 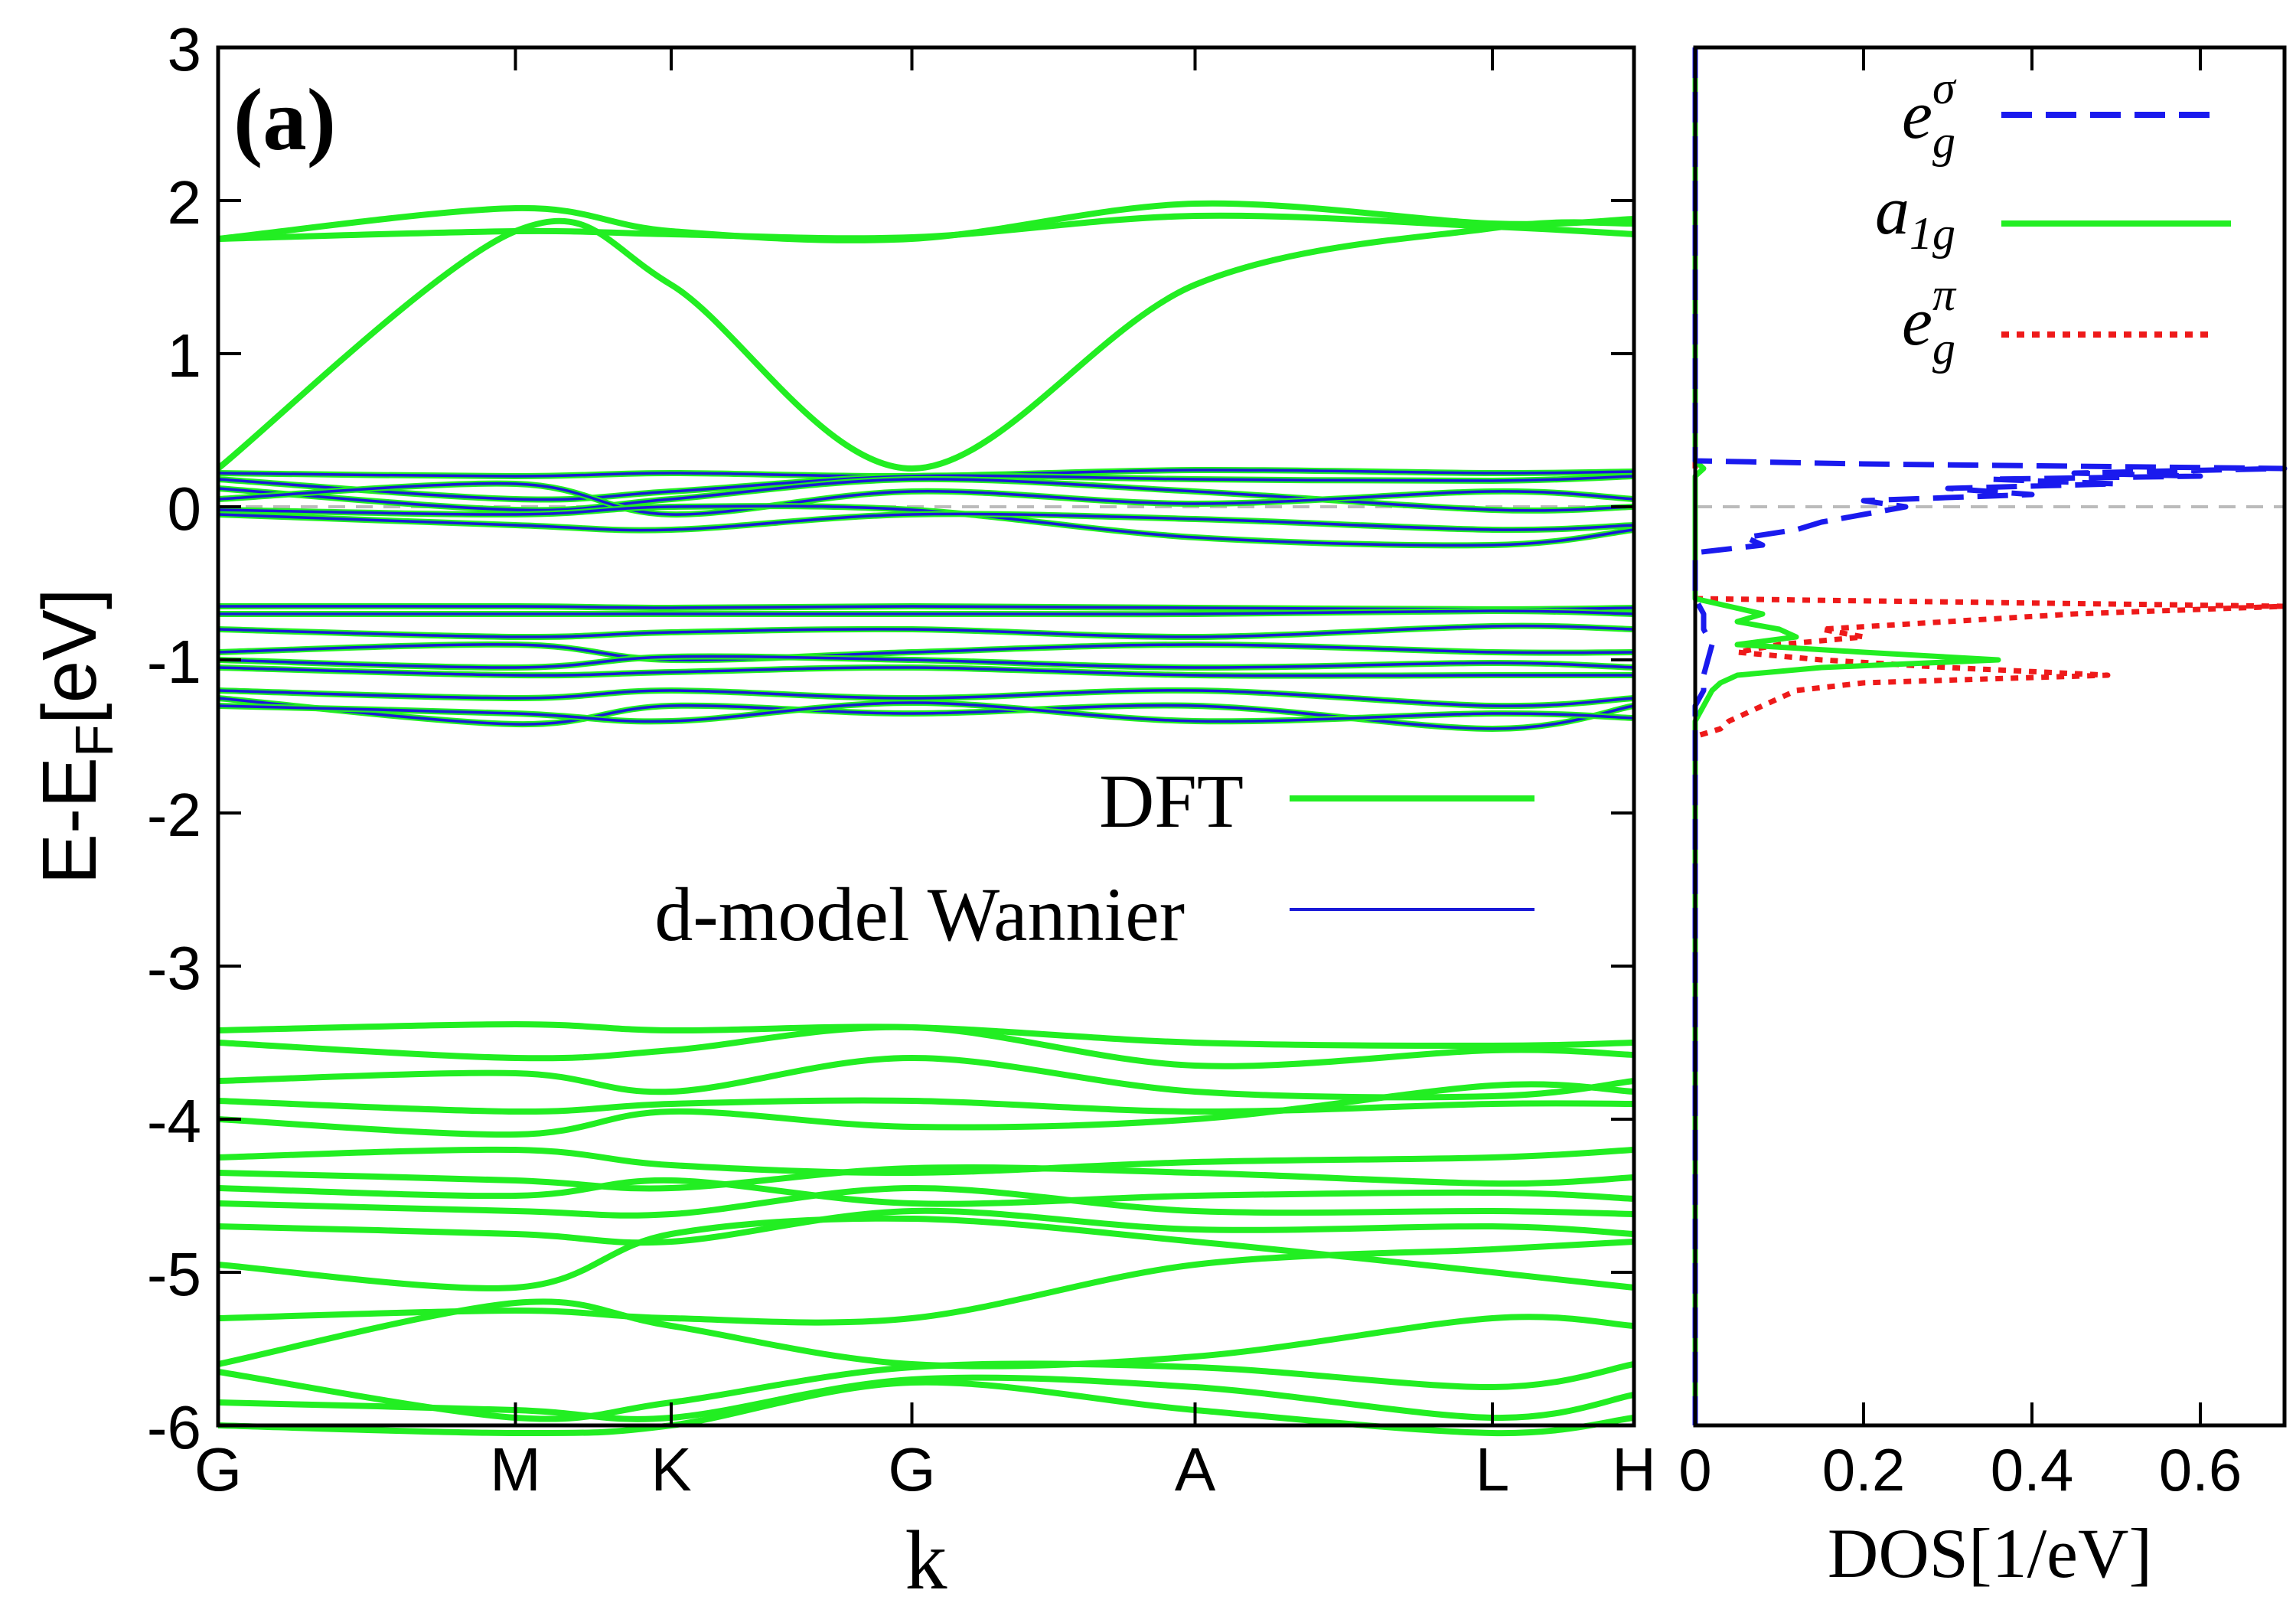 I want to click on wannier-band-w10, so click(x=926, y=652).